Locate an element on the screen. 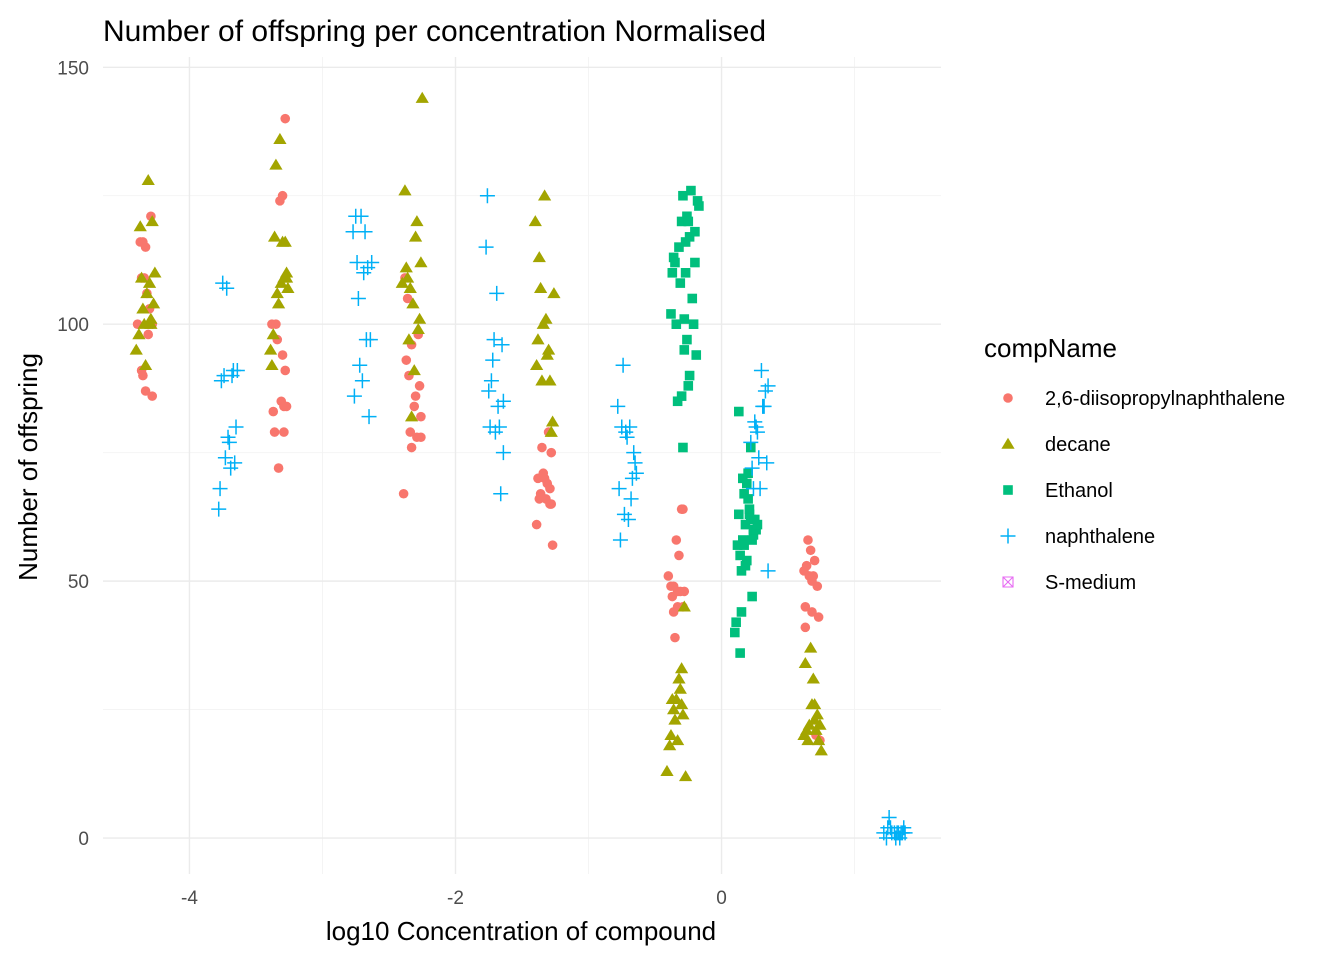 The image size is (1344, 960). legend-title: compName is located at coordinates (1050, 348).